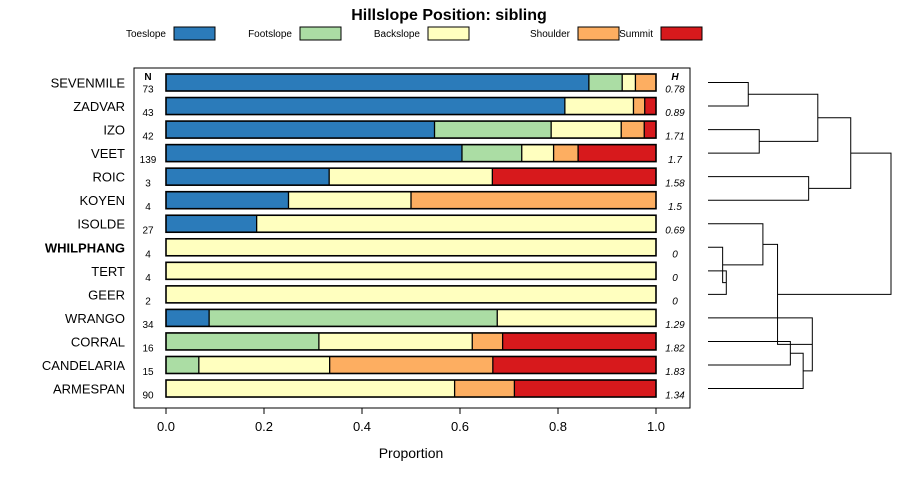 The height and width of the screenshot is (480, 900). I want to click on legend-label-shoulder: Shoulder, so click(550, 34).